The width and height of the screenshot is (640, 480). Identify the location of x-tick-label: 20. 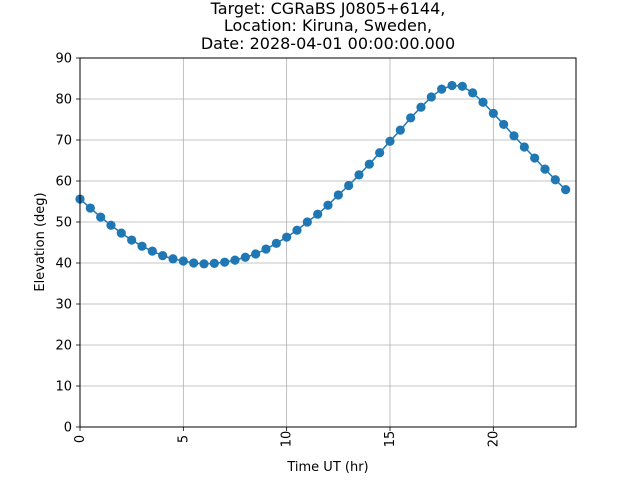
(493, 439).